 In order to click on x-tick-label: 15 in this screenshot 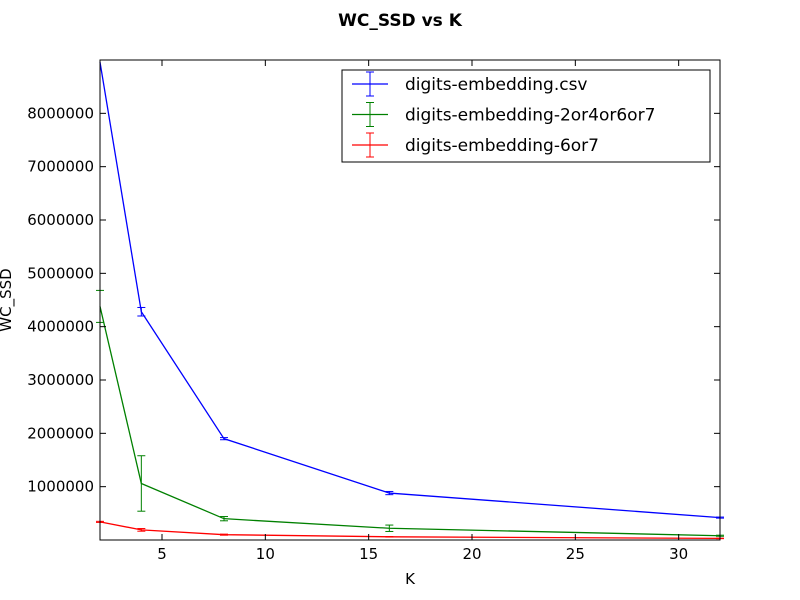, I will do `click(368, 554)`.